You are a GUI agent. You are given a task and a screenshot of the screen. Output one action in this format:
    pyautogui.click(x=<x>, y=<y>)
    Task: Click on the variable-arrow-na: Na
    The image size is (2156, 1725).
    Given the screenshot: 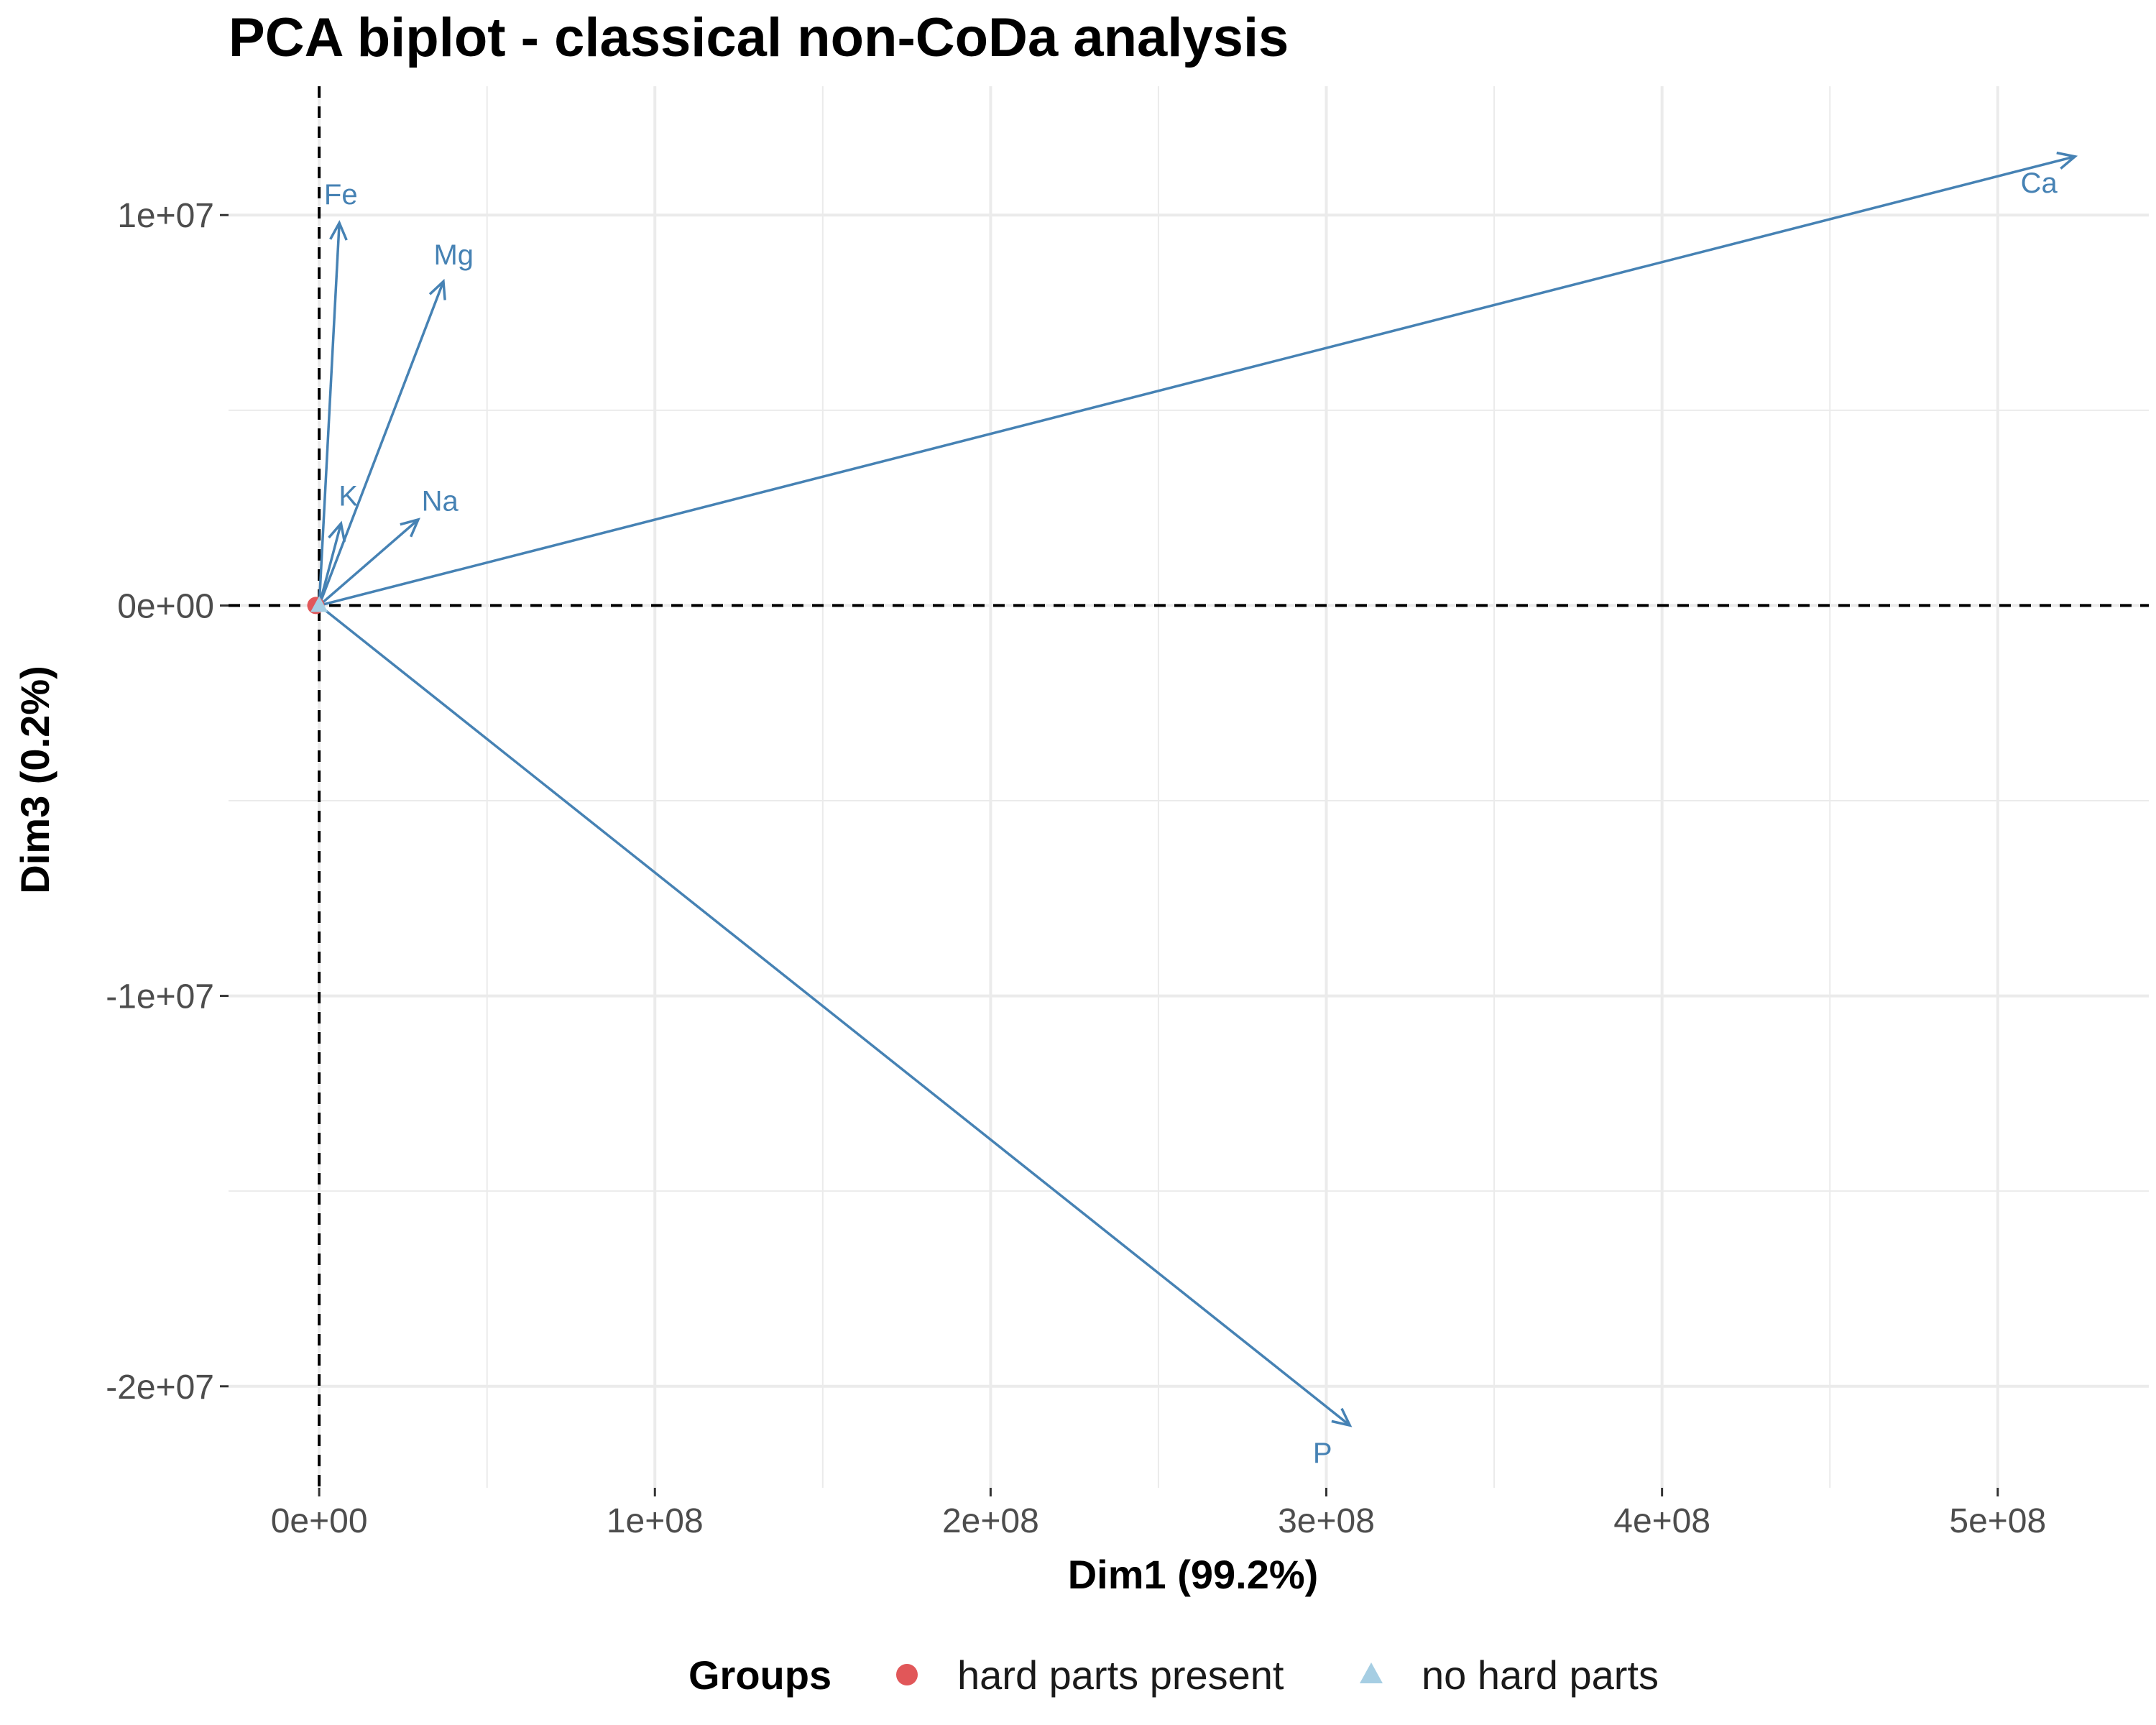 What is the action you would take?
    pyautogui.click(x=389, y=546)
    